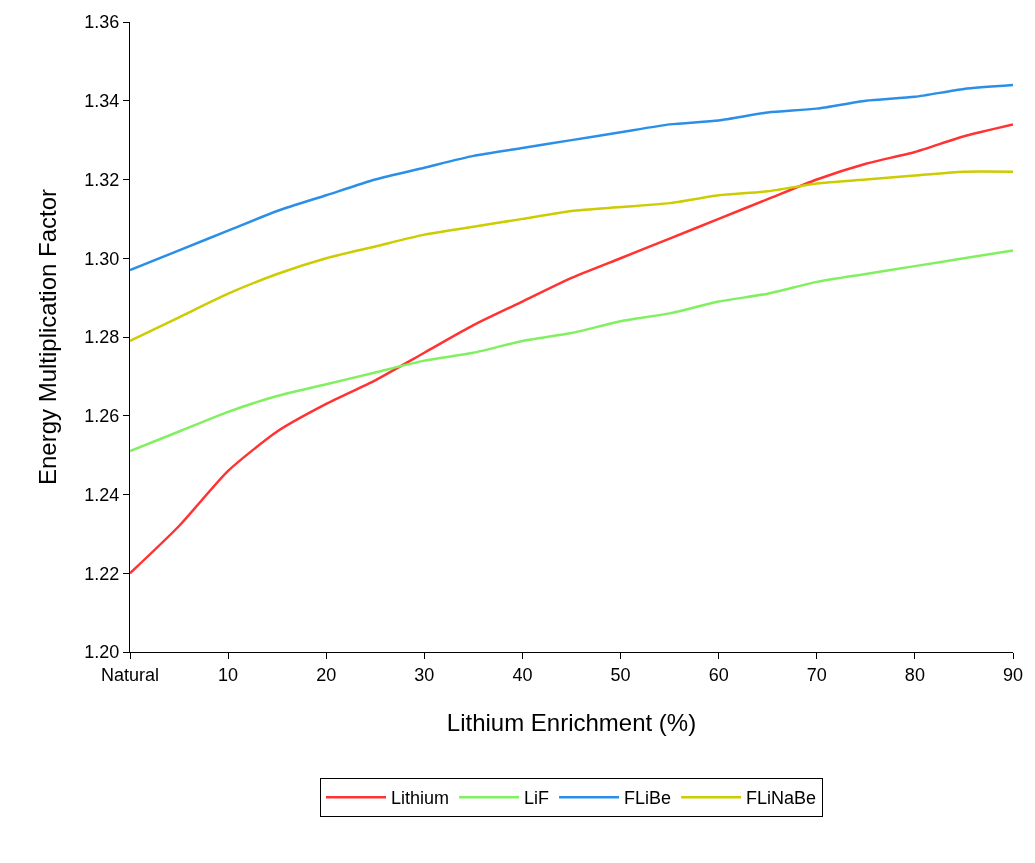 The height and width of the screenshot is (863, 1035). Describe the element at coordinates (102, 337) in the screenshot. I see `y-tick-label: 1.28` at that location.